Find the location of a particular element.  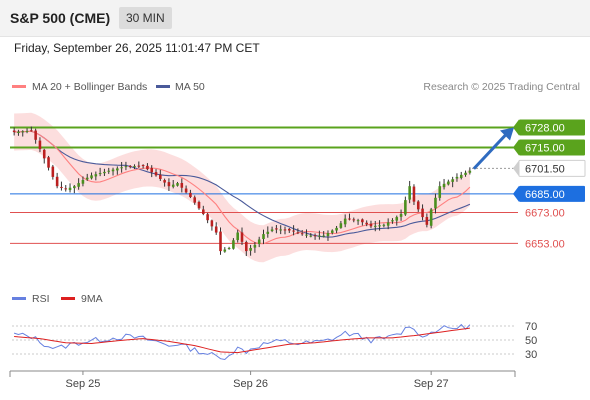

forecast-arrow-shaft is located at coordinates (490, 151).